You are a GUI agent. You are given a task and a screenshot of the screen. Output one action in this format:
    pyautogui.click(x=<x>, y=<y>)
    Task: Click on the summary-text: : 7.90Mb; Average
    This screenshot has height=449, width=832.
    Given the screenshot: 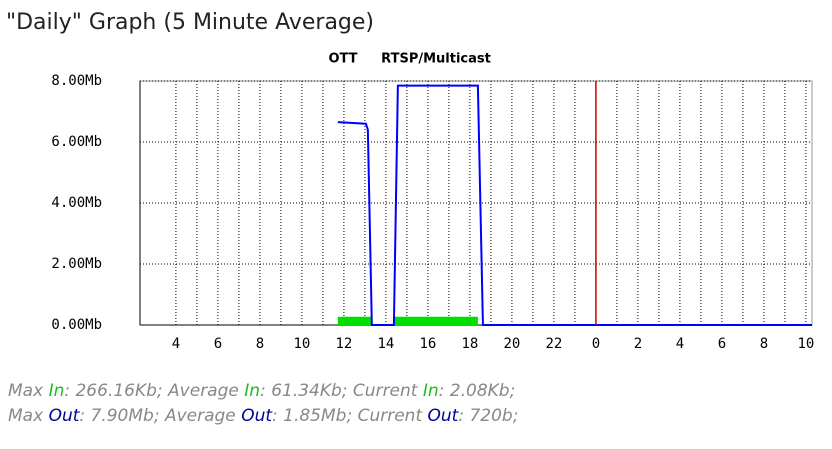 What is the action you would take?
    pyautogui.click(x=160, y=416)
    